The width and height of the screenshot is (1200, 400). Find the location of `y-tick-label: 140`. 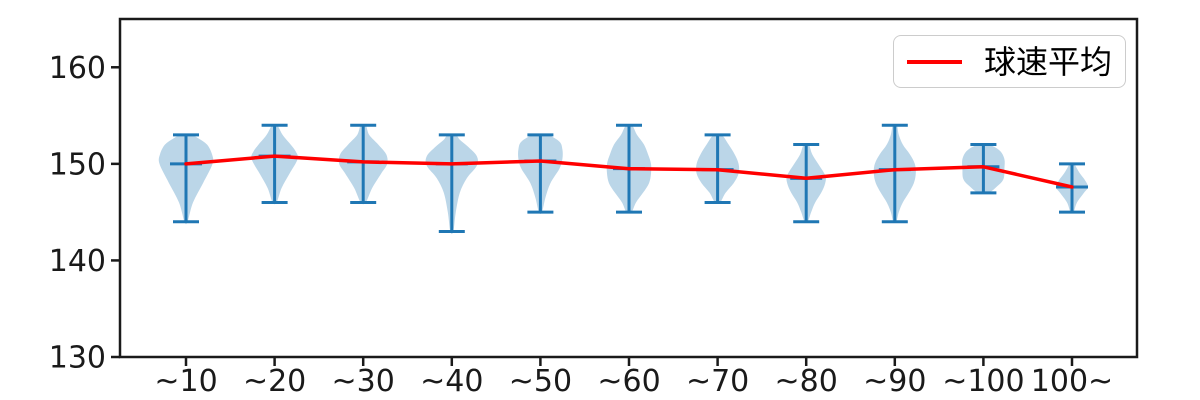

y-tick-label: 140 is located at coordinates (77, 261).